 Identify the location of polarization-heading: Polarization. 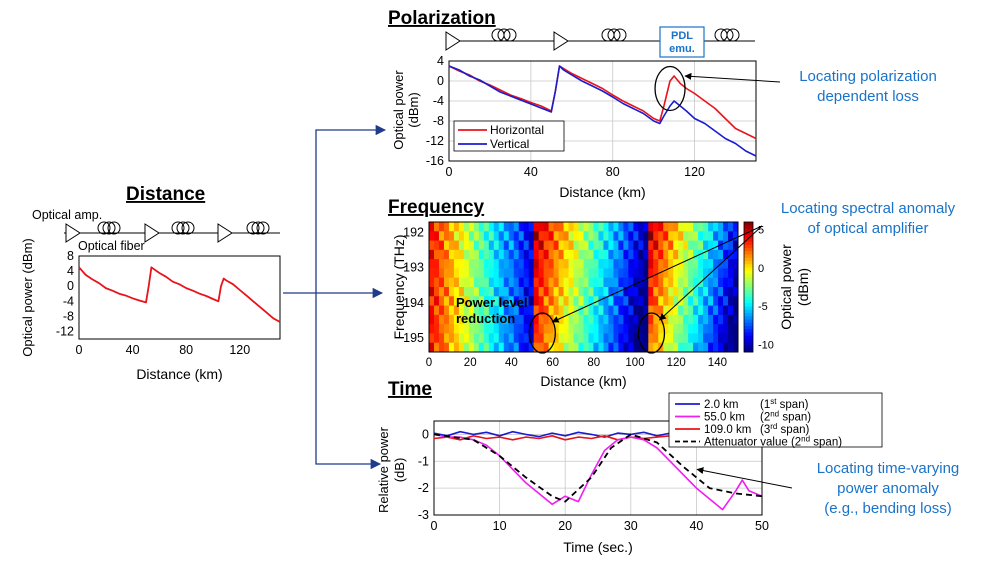
(442, 18).